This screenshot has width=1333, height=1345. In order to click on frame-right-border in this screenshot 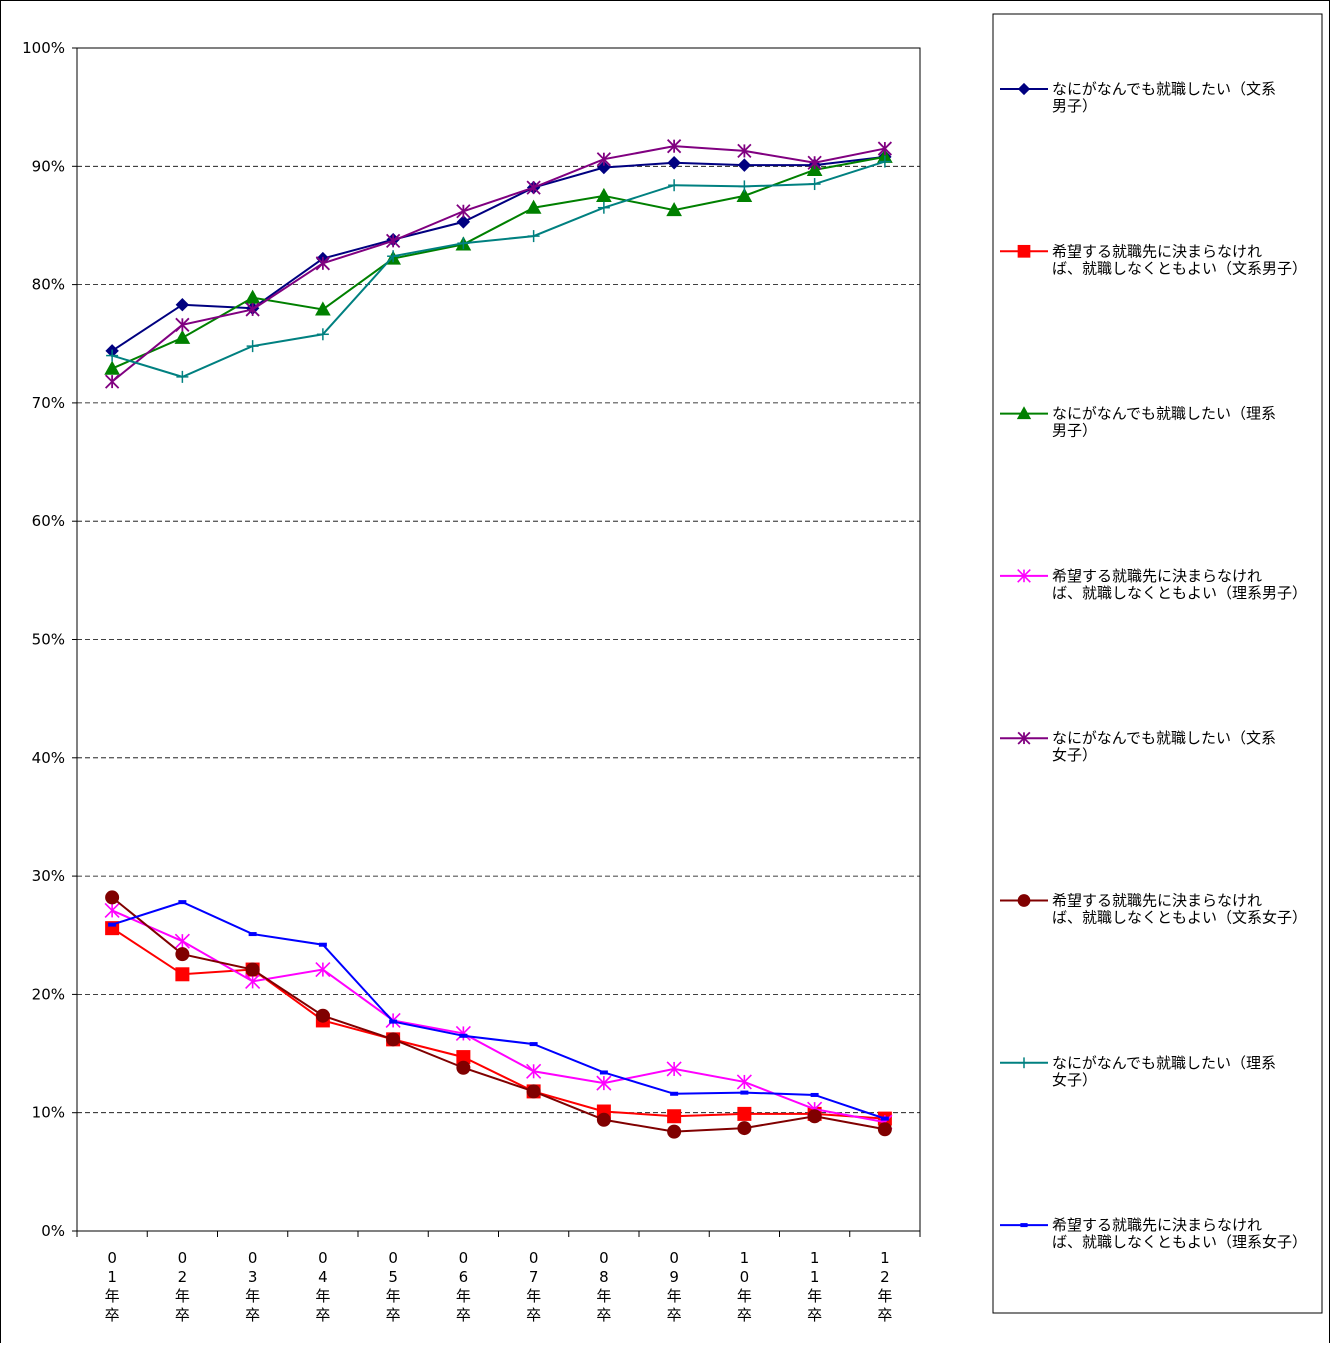, I will do `click(1329, 671)`.